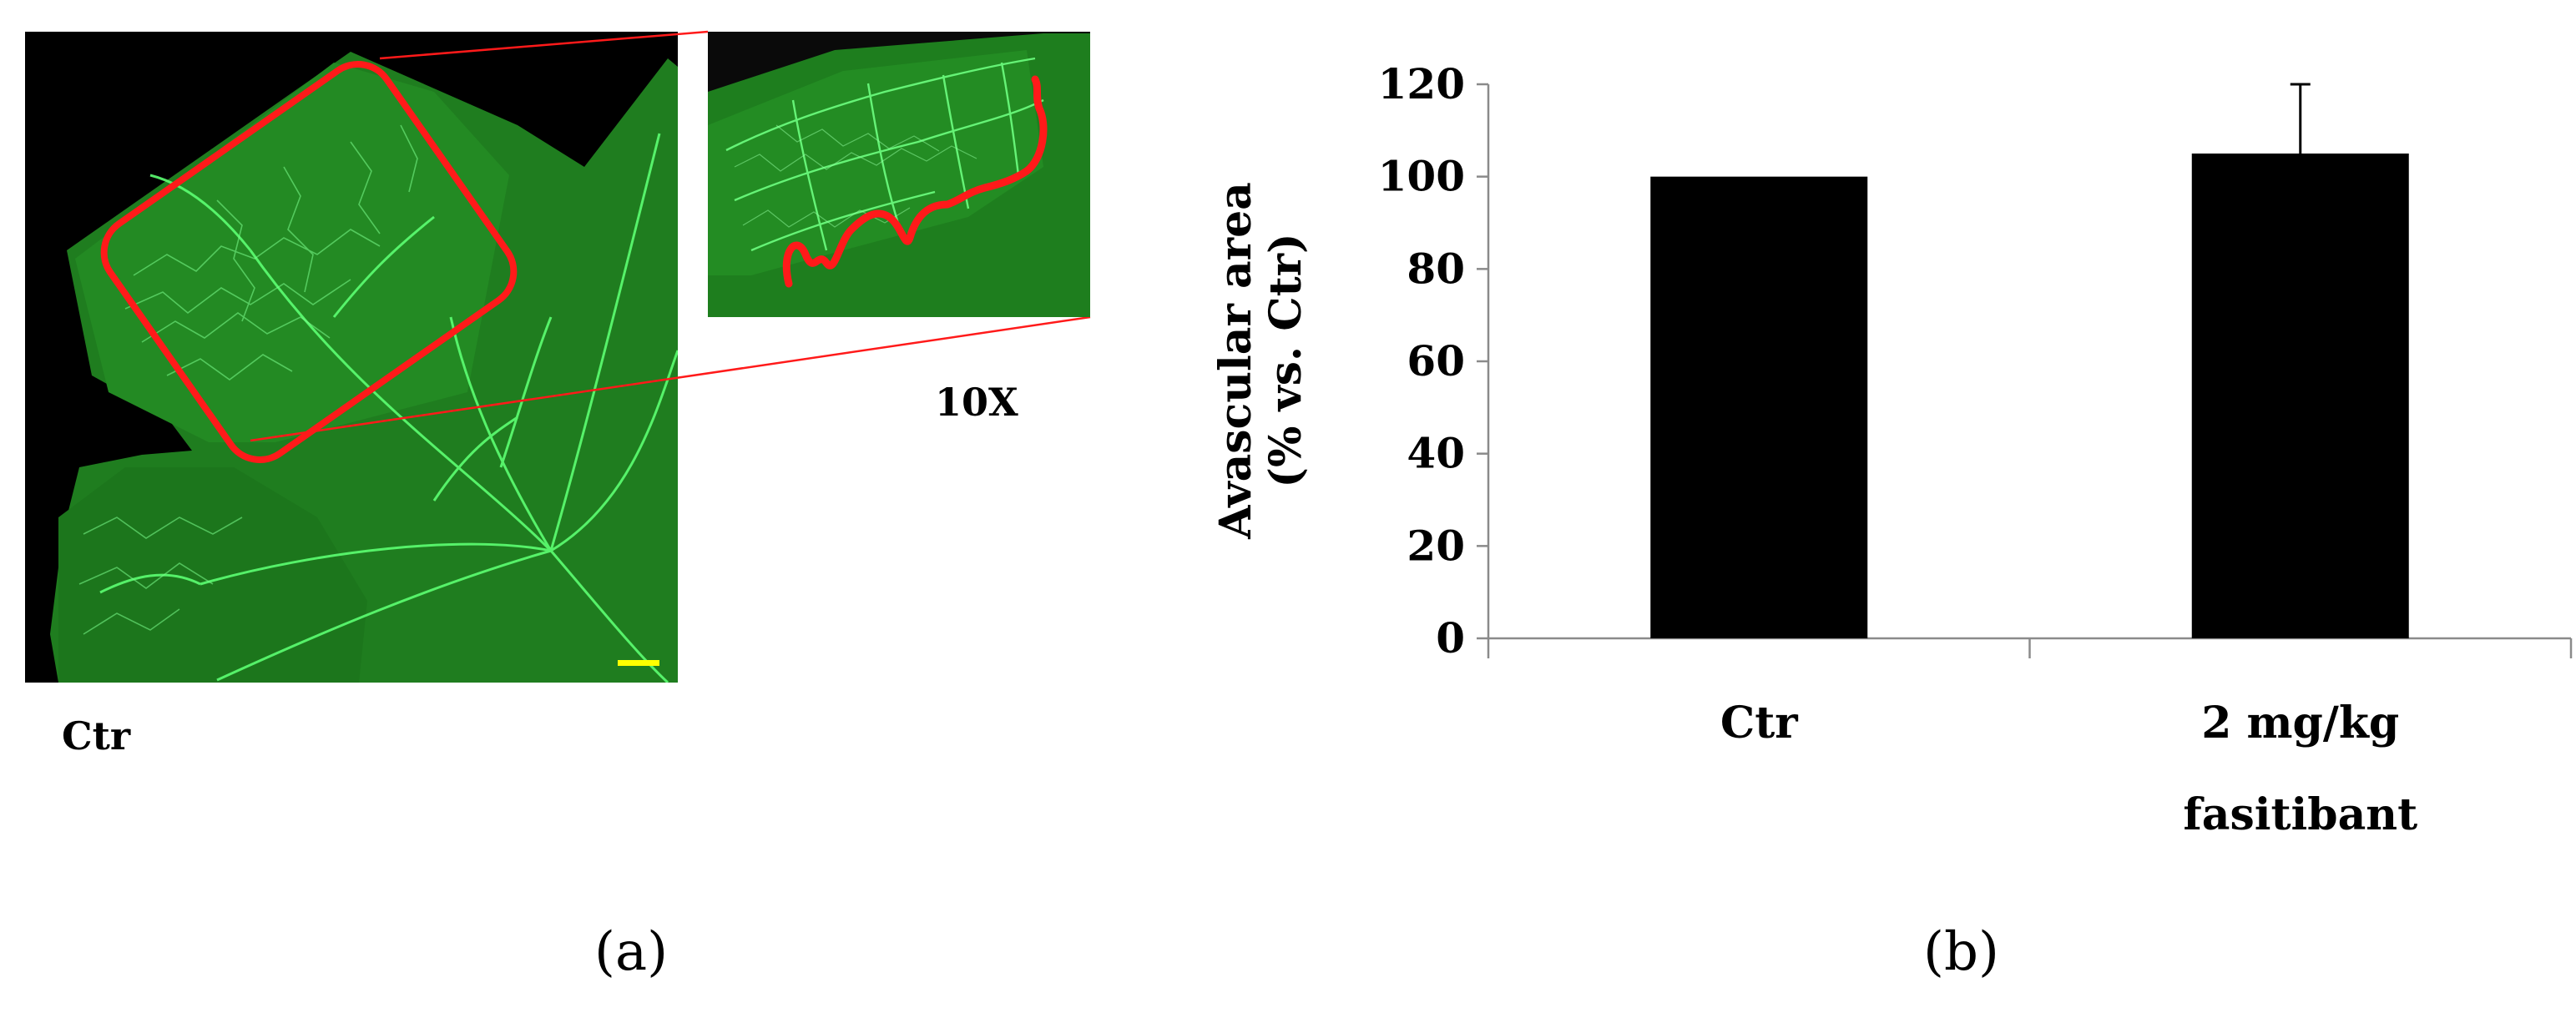 This screenshot has height=1013, width=2576. I want to click on y-tick-label: 0, so click(1450, 638).